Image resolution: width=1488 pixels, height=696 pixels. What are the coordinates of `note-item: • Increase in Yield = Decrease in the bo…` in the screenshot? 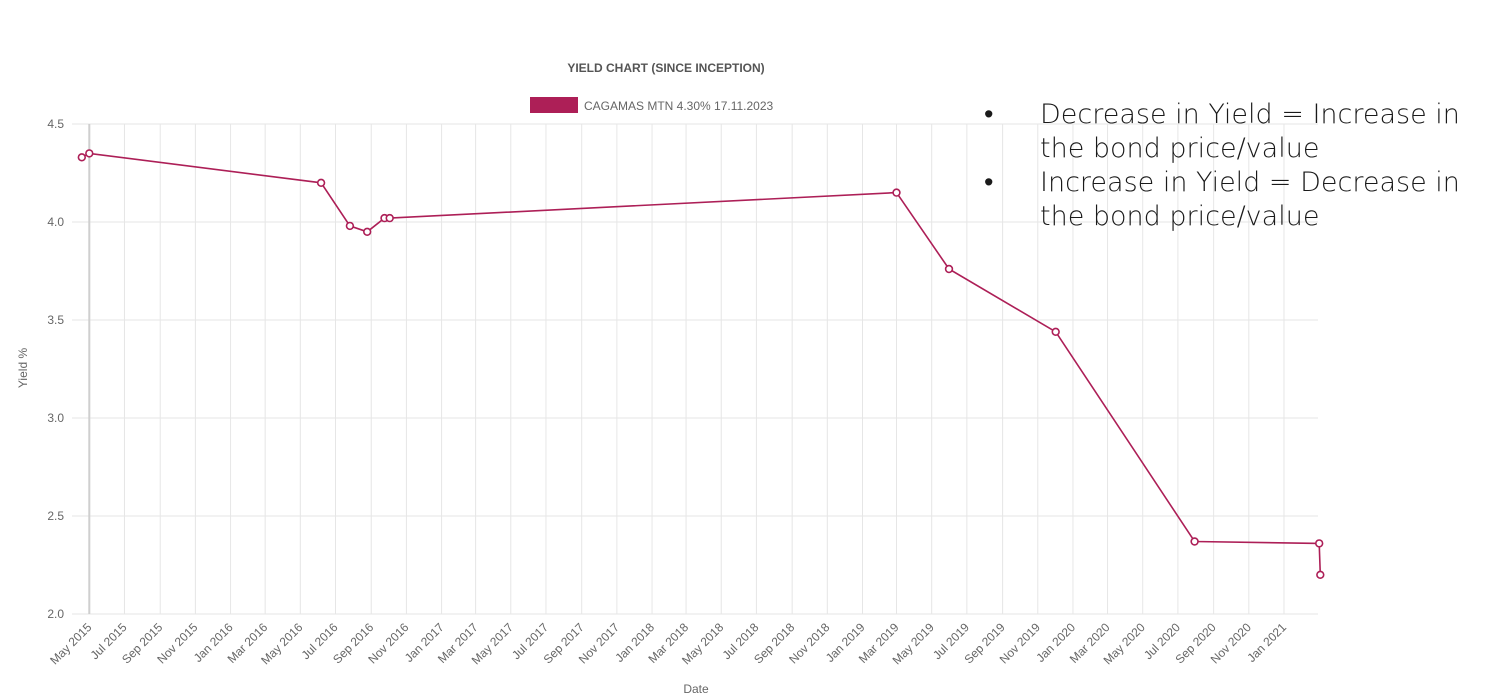 It's located at (1234, 200).